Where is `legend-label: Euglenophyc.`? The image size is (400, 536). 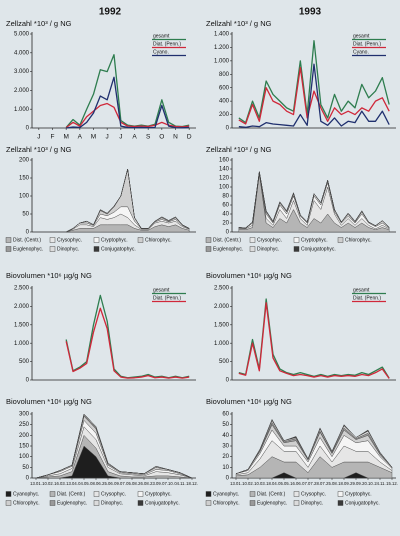
legend-label: Euglenophyc. is located at coordinates (272, 503).